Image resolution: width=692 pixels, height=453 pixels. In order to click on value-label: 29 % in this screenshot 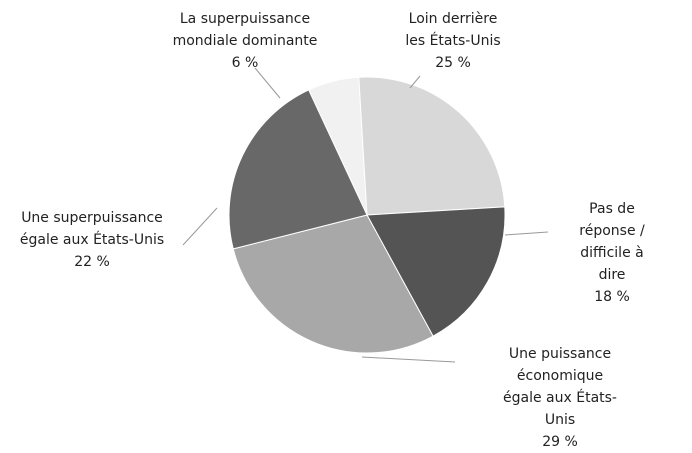, I will do `click(560, 442)`.